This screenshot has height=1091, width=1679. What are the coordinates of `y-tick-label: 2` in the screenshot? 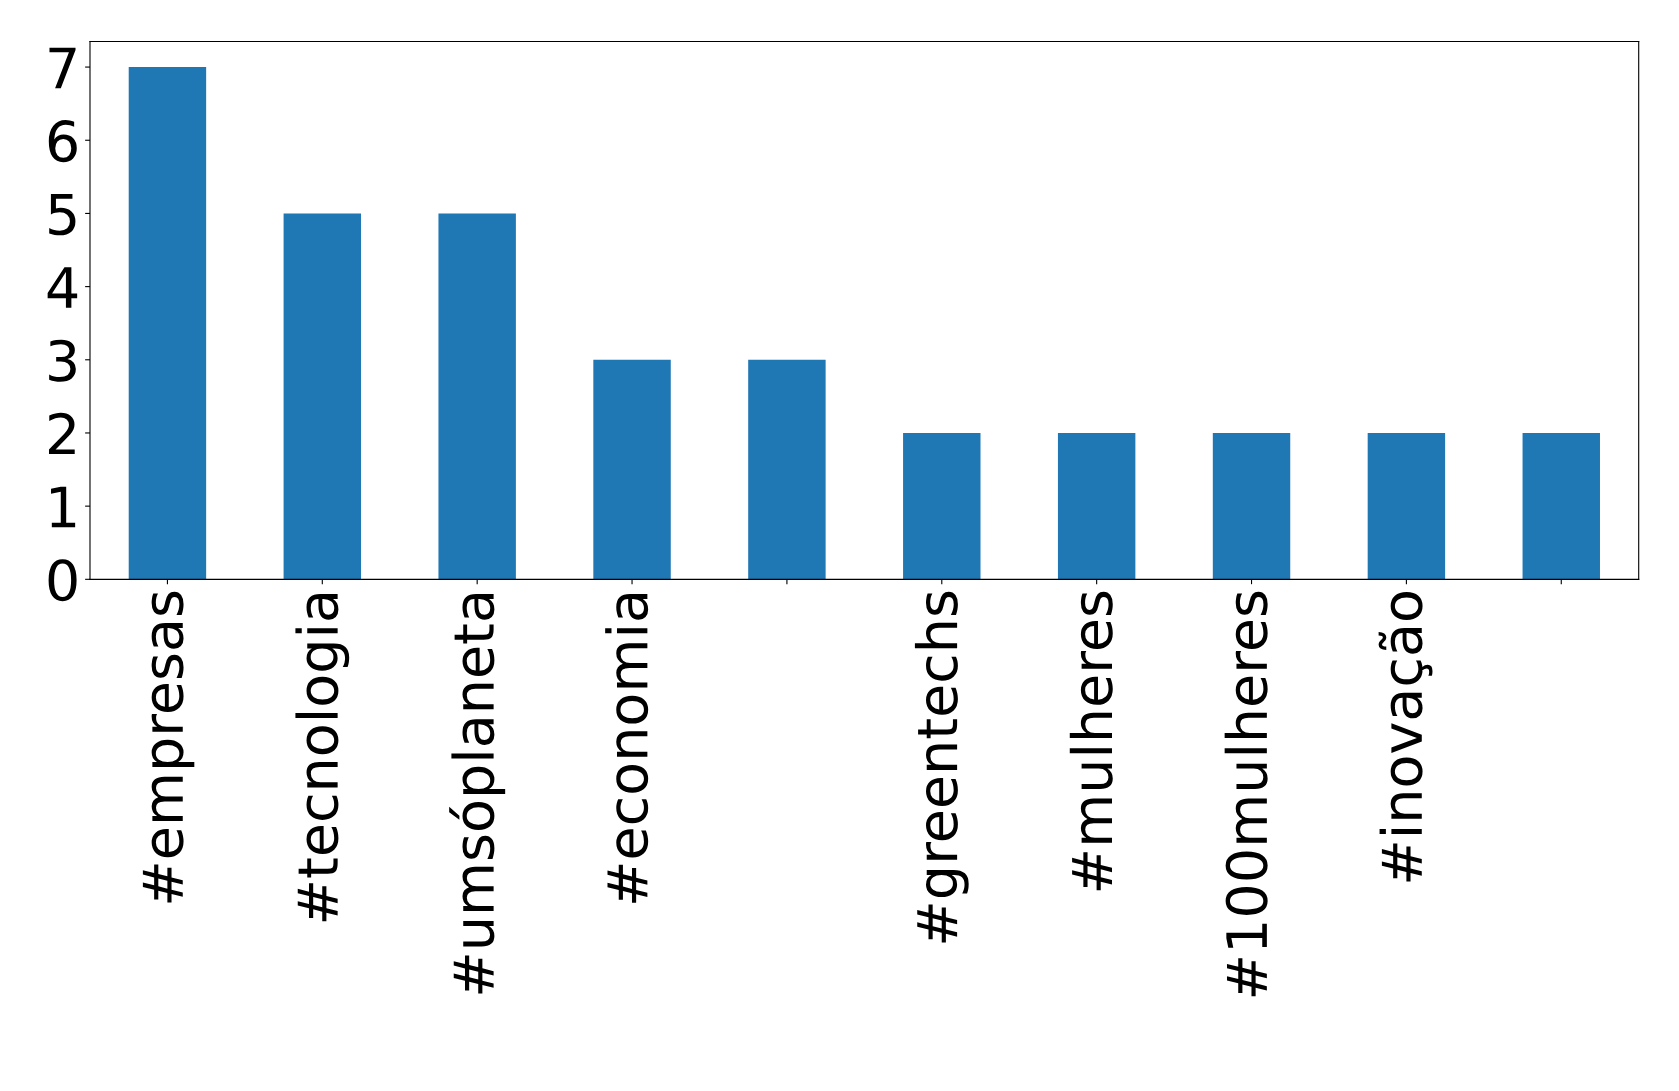 It's located at (62, 433).